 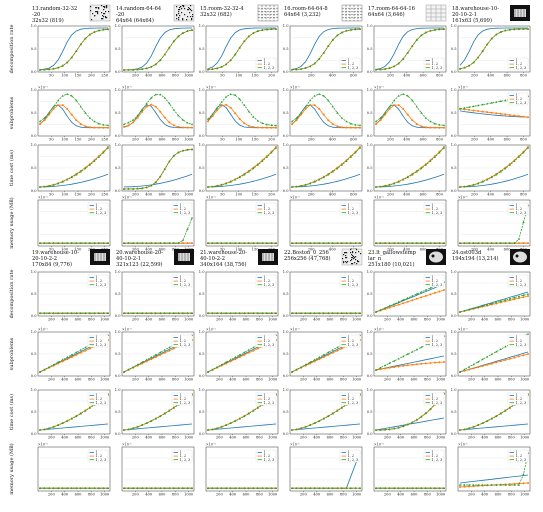 What do you see at coordinates (517, 256) in the screenshot?
I see `thumb-hole` at bounding box center [517, 256].